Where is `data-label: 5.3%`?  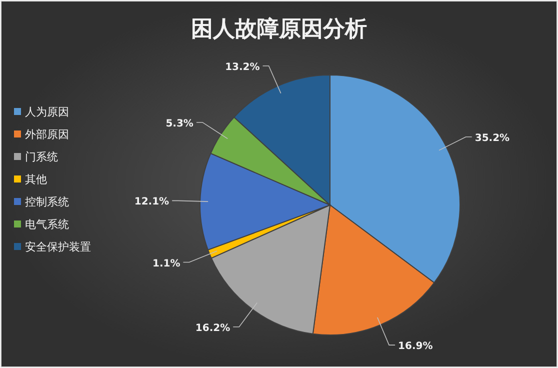
data-label: 5.3% is located at coordinates (180, 124).